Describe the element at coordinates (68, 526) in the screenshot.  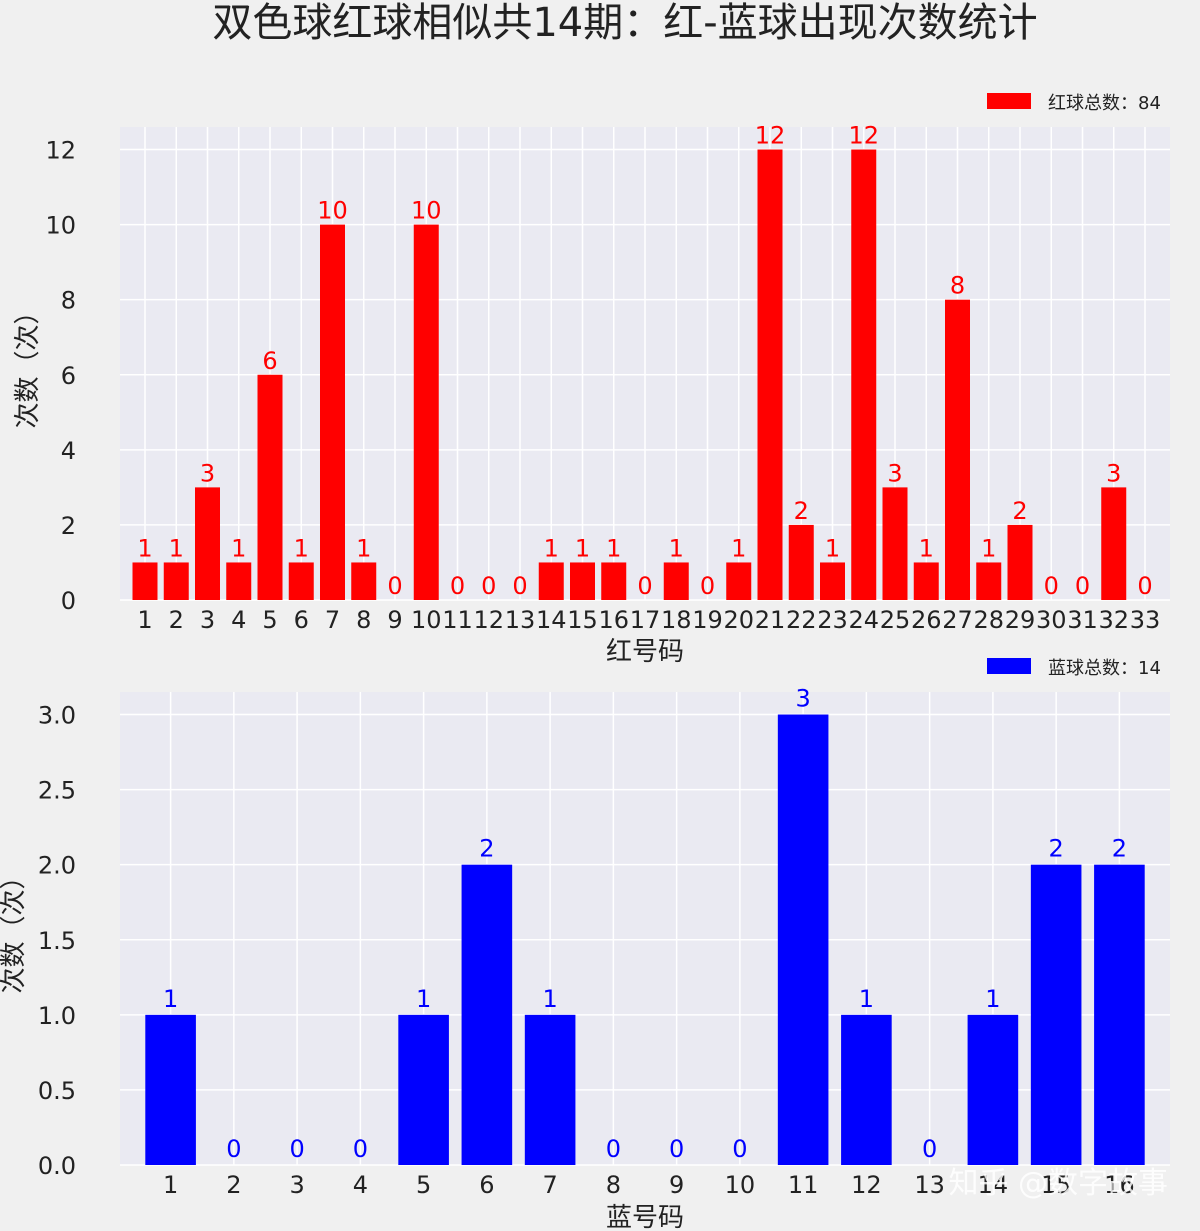
I see `red-y-tick-label: 2` at that location.